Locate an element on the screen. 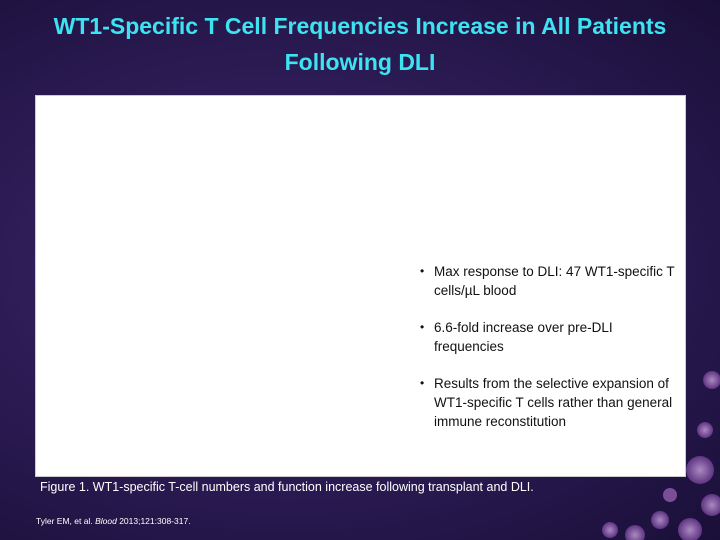 The height and width of the screenshot is (540, 720). citation-authors: Tyler EM, et al. is located at coordinates (64, 521).